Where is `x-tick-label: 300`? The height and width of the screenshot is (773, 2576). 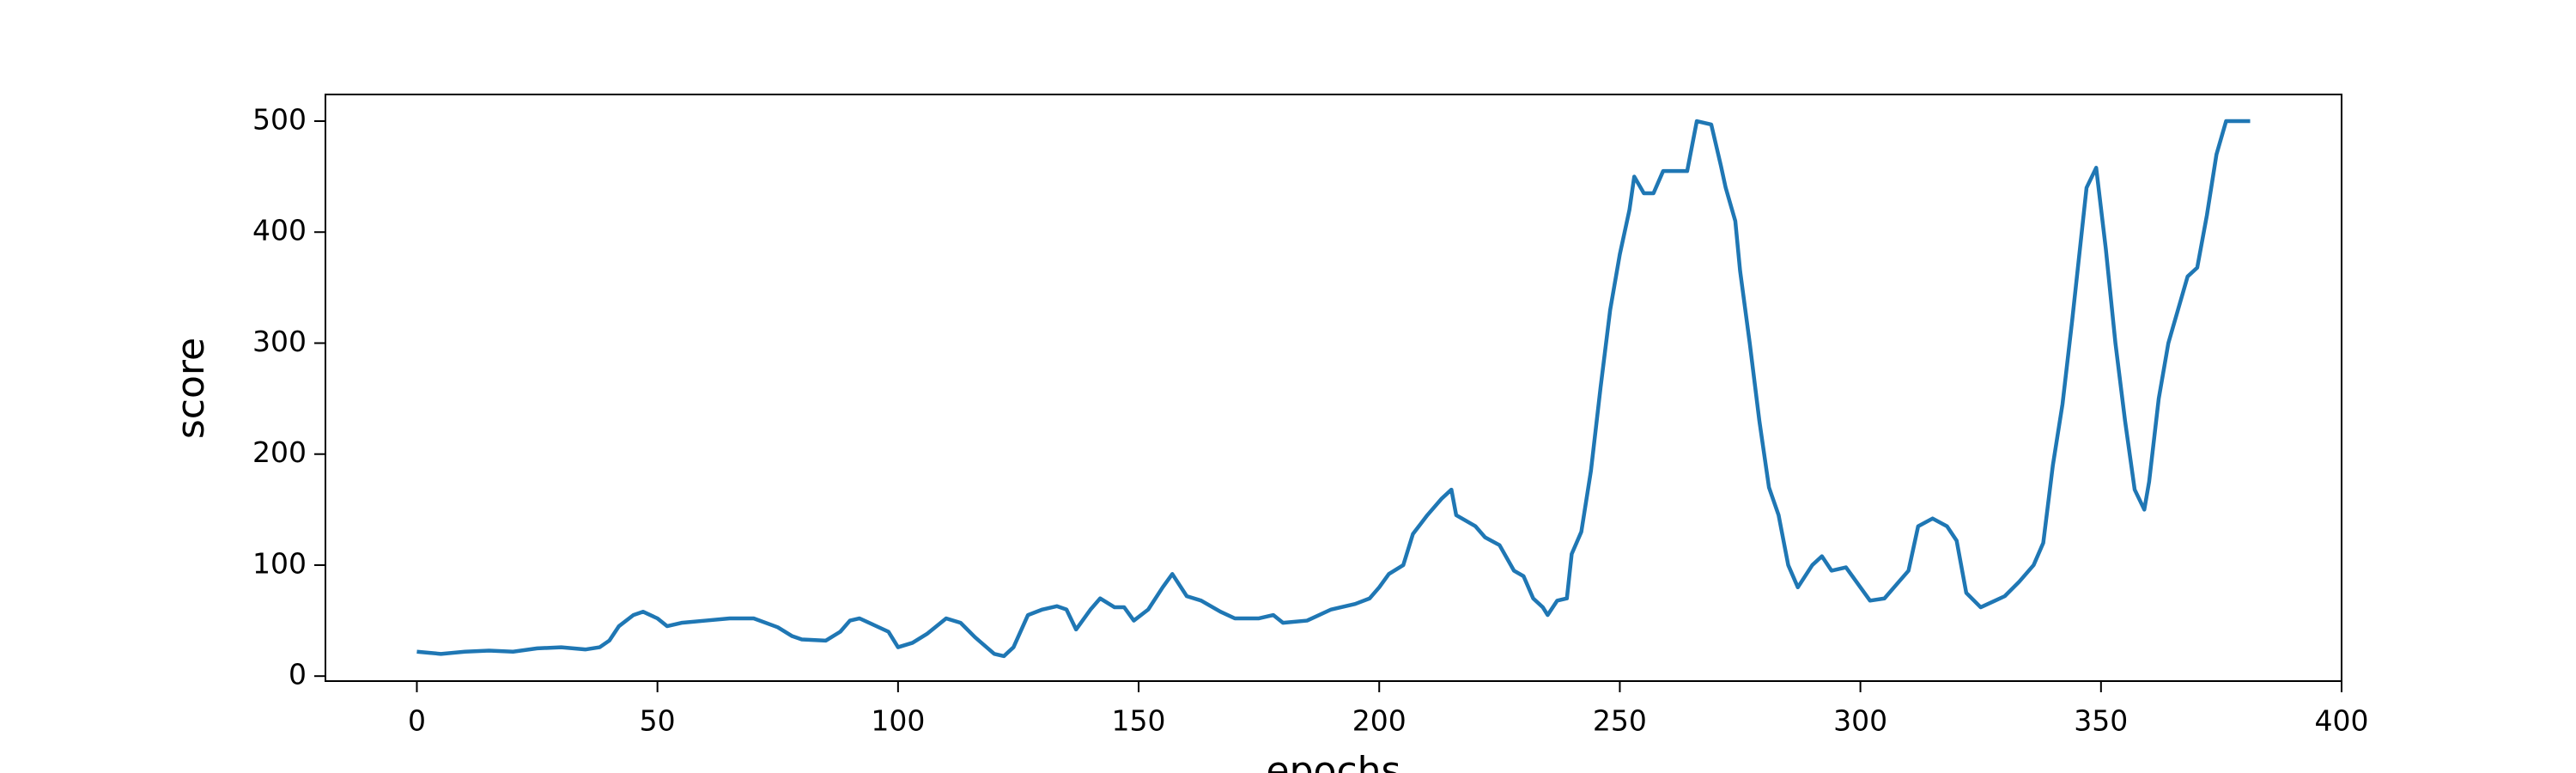
x-tick-label: 300 is located at coordinates (1860, 721).